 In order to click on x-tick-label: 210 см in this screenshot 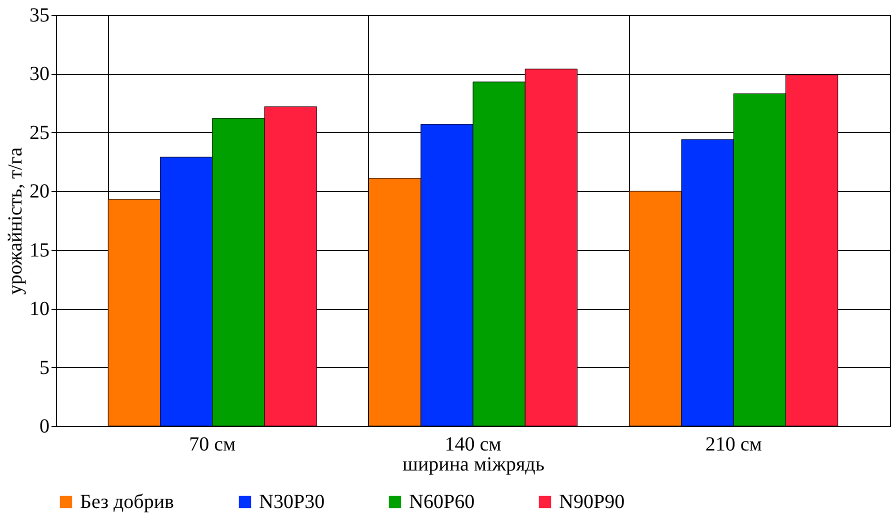, I will do `click(733, 445)`.